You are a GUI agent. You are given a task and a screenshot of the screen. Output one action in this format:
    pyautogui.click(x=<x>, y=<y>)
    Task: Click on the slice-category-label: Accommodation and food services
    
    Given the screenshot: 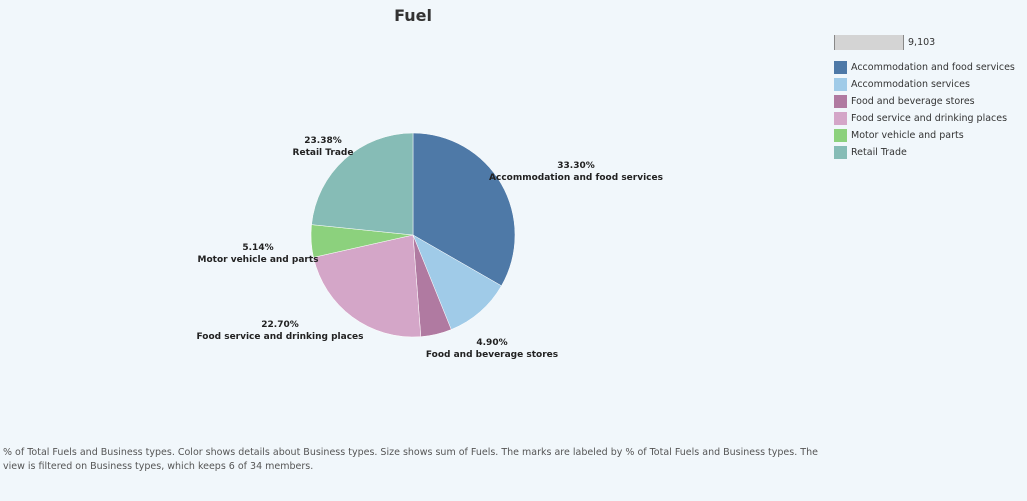 What is the action you would take?
    pyautogui.click(x=576, y=178)
    